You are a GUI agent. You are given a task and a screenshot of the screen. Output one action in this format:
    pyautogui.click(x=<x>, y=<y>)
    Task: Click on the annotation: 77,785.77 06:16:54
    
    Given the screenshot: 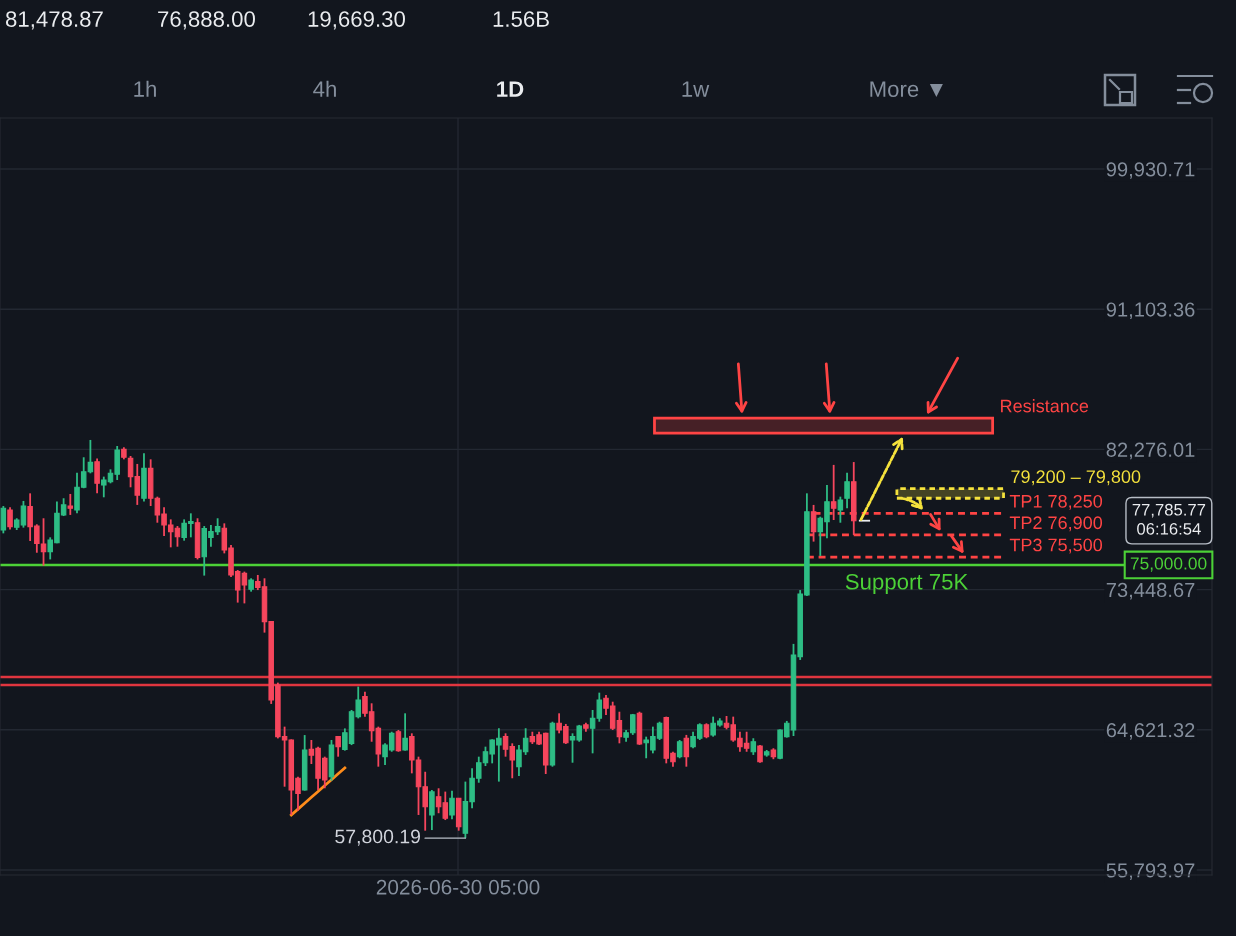 What is the action you would take?
    pyautogui.click(x=1169, y=519)
    